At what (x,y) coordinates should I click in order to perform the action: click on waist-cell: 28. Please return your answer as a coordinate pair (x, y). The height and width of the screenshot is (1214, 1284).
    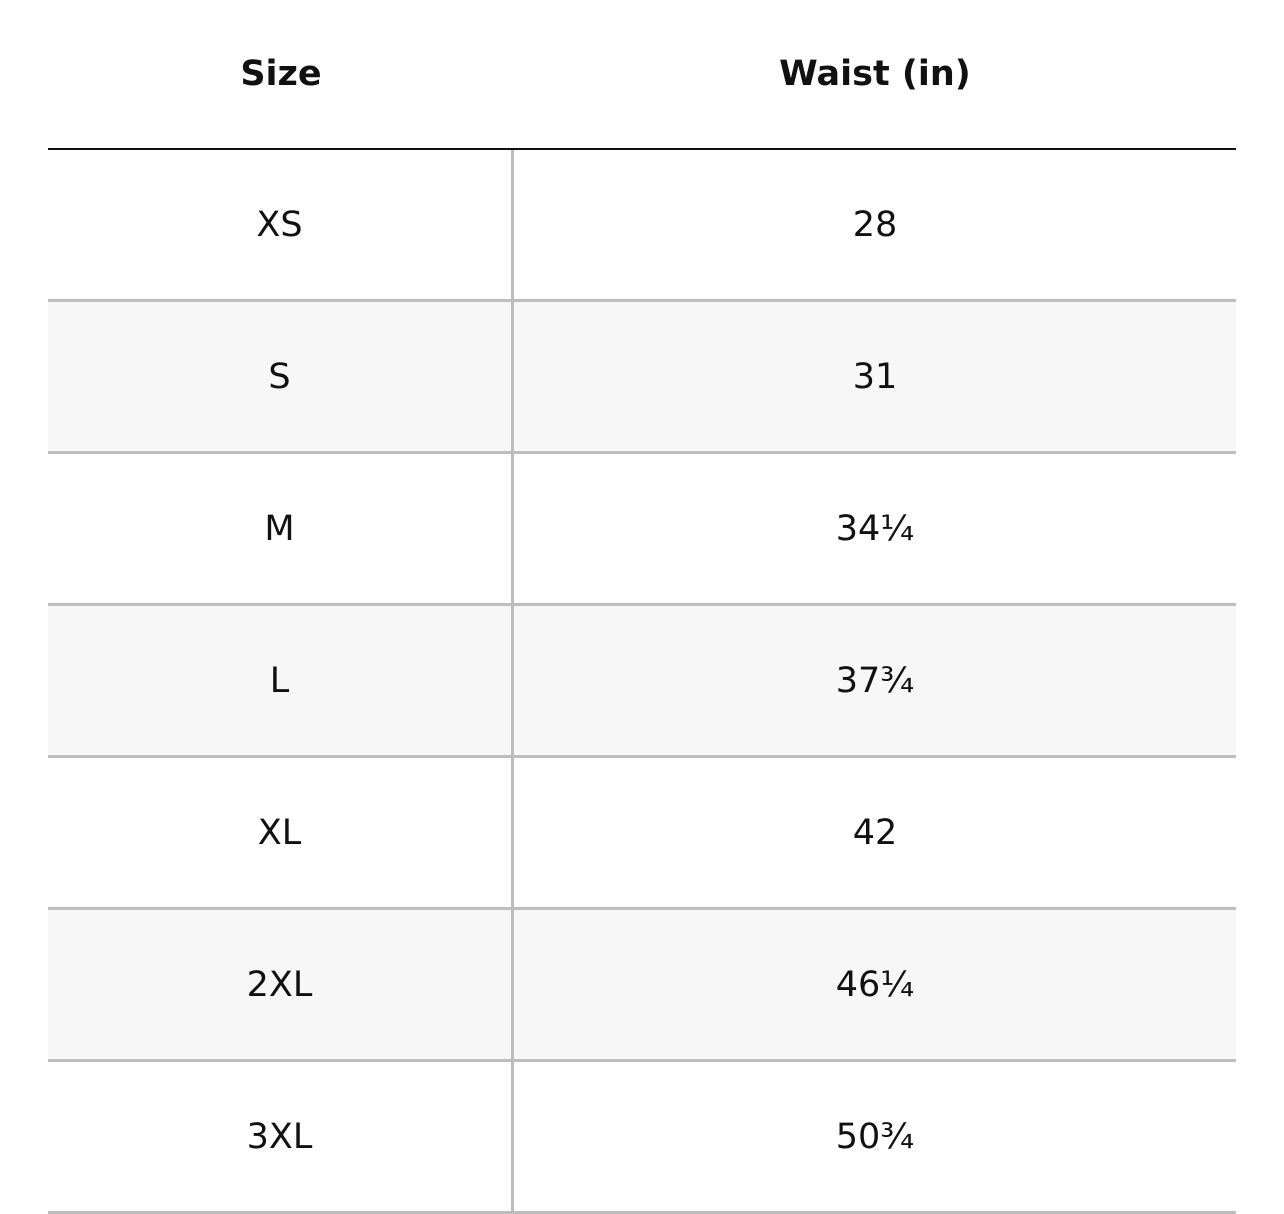
    Looking at the image, I should click on (875, 224).